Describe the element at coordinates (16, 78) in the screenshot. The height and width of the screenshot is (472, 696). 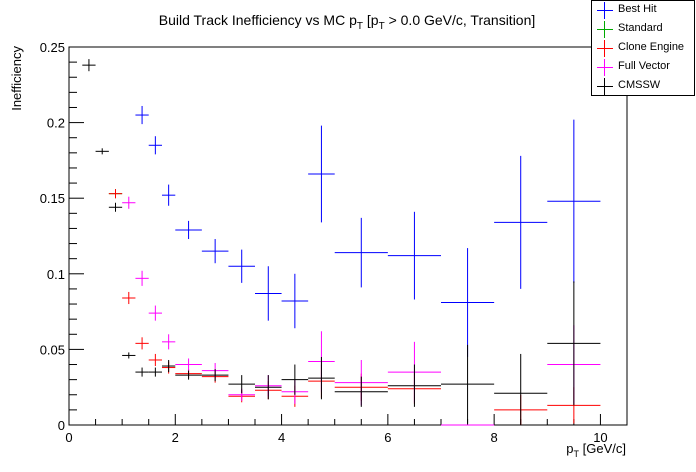
I see `y-axis-label: Inefficiency` at that location.